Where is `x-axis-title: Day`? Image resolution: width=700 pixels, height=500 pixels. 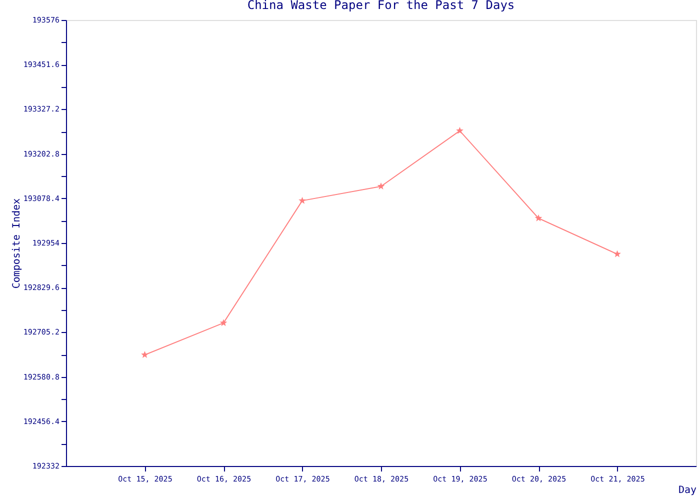 x-axis-title: Day is located at coordinates (687, 490).